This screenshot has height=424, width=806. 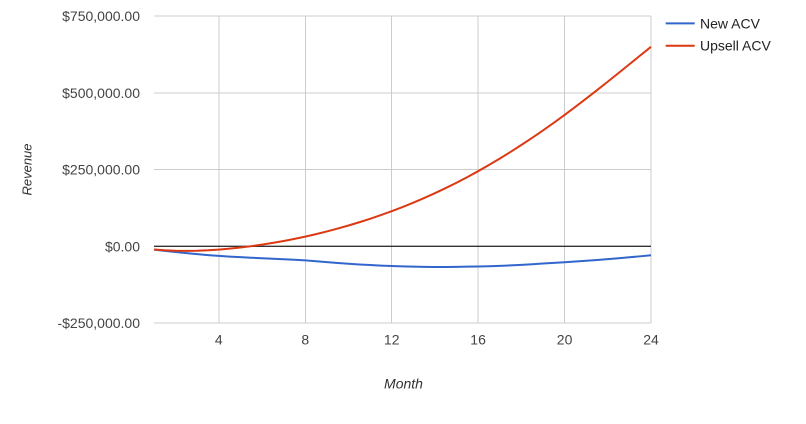 What do you see at coordinates (735, 46) in the screenshot?
I see `svg-text: Upsell ACV` at bounding box center [735, 46].